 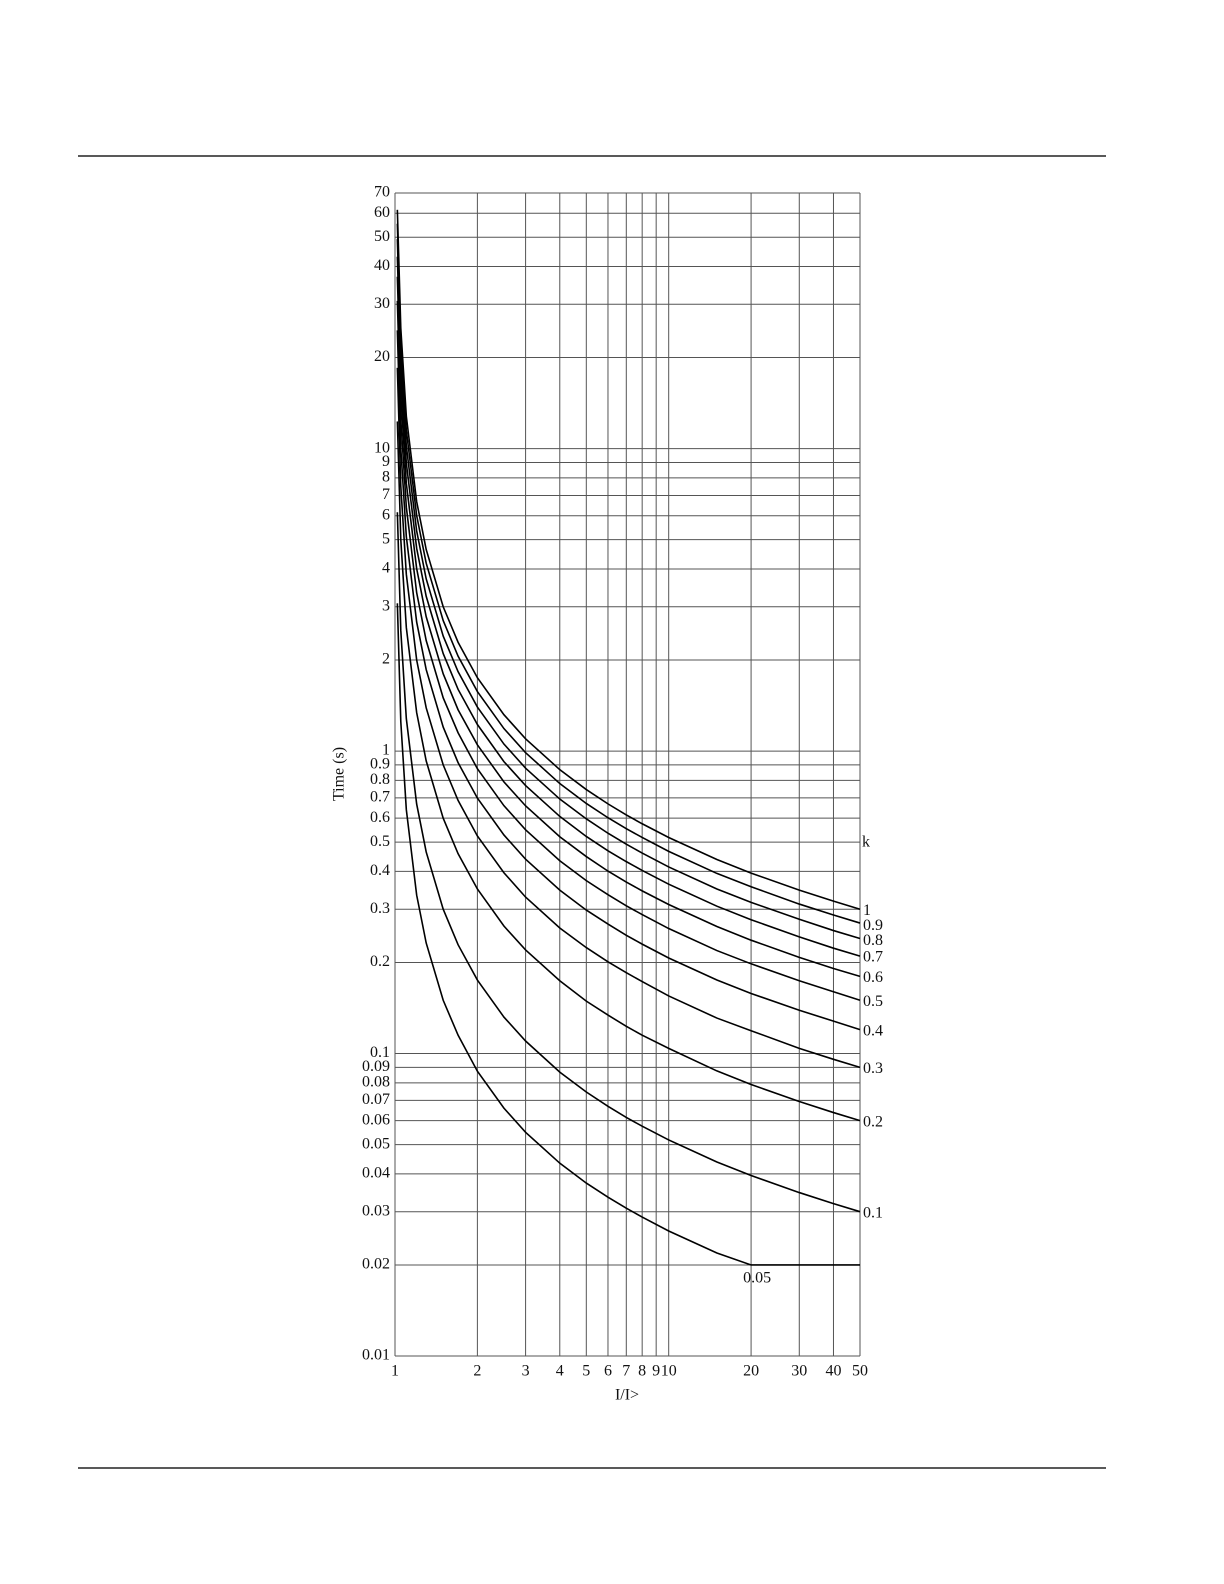 What do you see at coordinates (642, 1371) in the screenshot?
I see `x-tick-label: 8` at bounding box center [642, 1371].